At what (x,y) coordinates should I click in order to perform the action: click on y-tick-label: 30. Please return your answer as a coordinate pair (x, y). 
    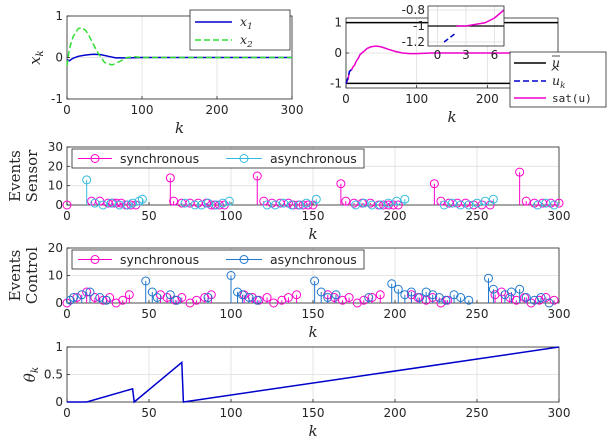
    Looking at the image, I should click on (55, 147).